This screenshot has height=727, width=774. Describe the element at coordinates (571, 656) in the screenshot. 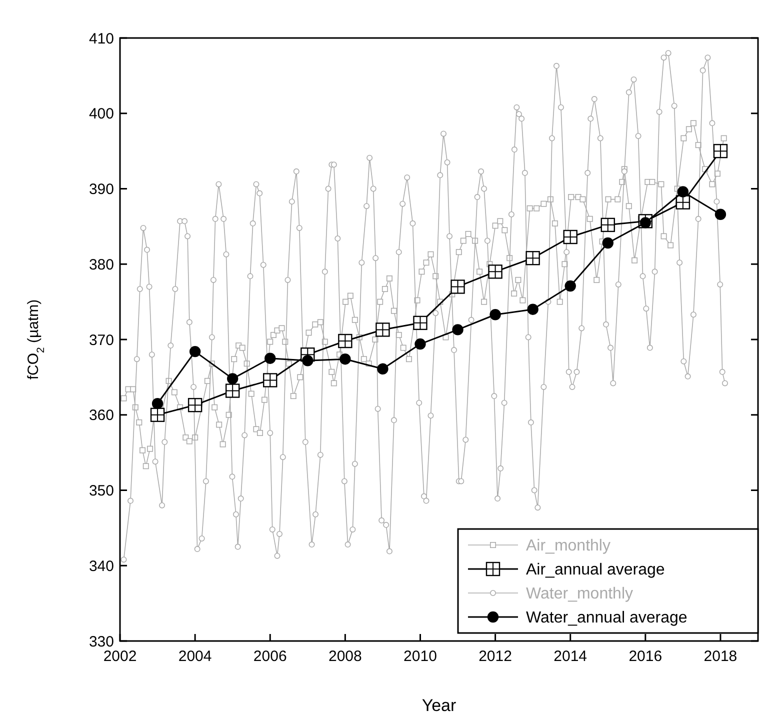

I see `x-tick-label: 2014` at that location.